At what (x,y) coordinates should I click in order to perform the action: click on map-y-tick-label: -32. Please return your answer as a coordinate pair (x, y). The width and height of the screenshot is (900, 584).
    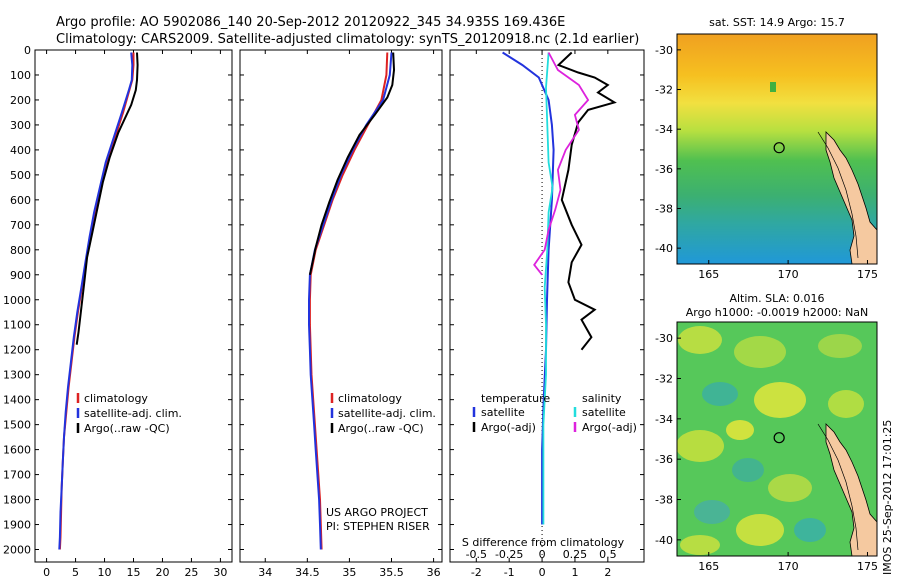
    Looking at the image, I should click on (664, 378).